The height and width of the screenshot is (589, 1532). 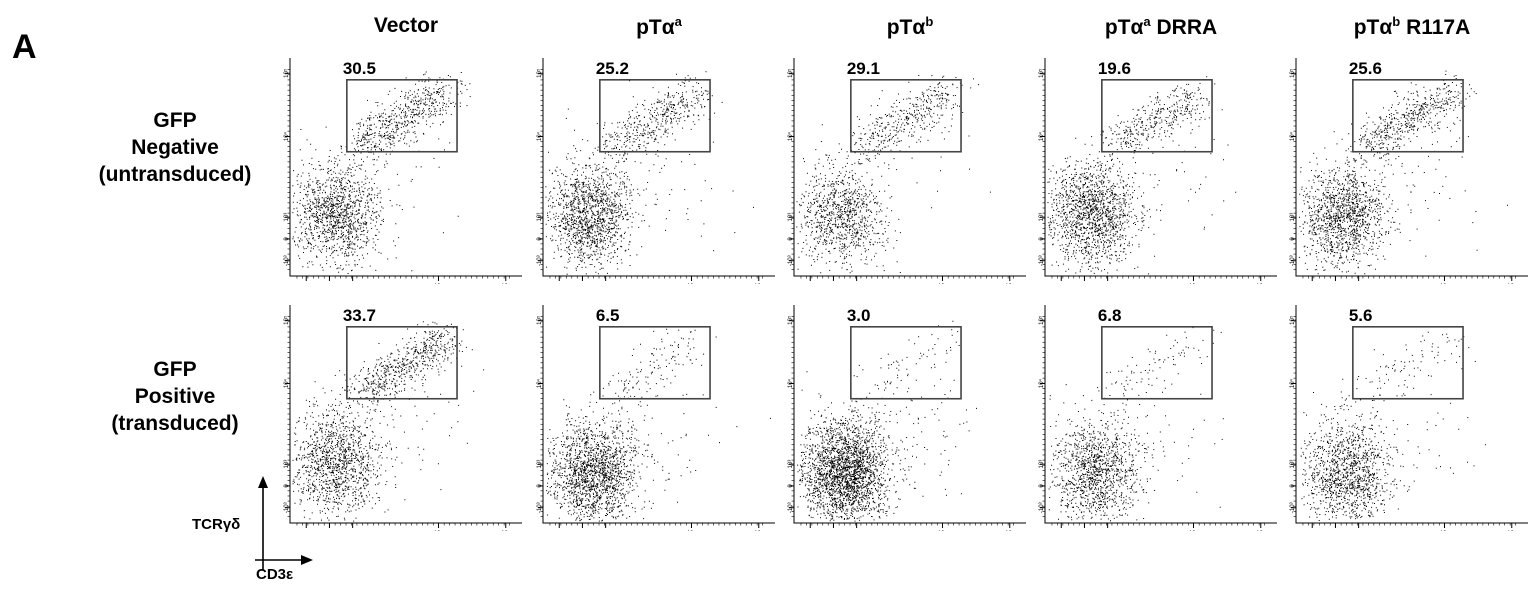 I want to click on row-label-0: GFP Negative (untransduced), so click(x=175, y=147).